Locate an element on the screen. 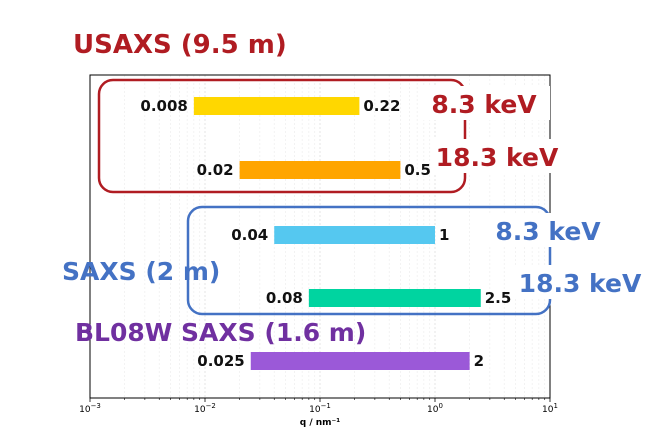 The width and height of the screenshot is (666, 443). x-tick-label: 10¹ is located at coordinates (550, 408).